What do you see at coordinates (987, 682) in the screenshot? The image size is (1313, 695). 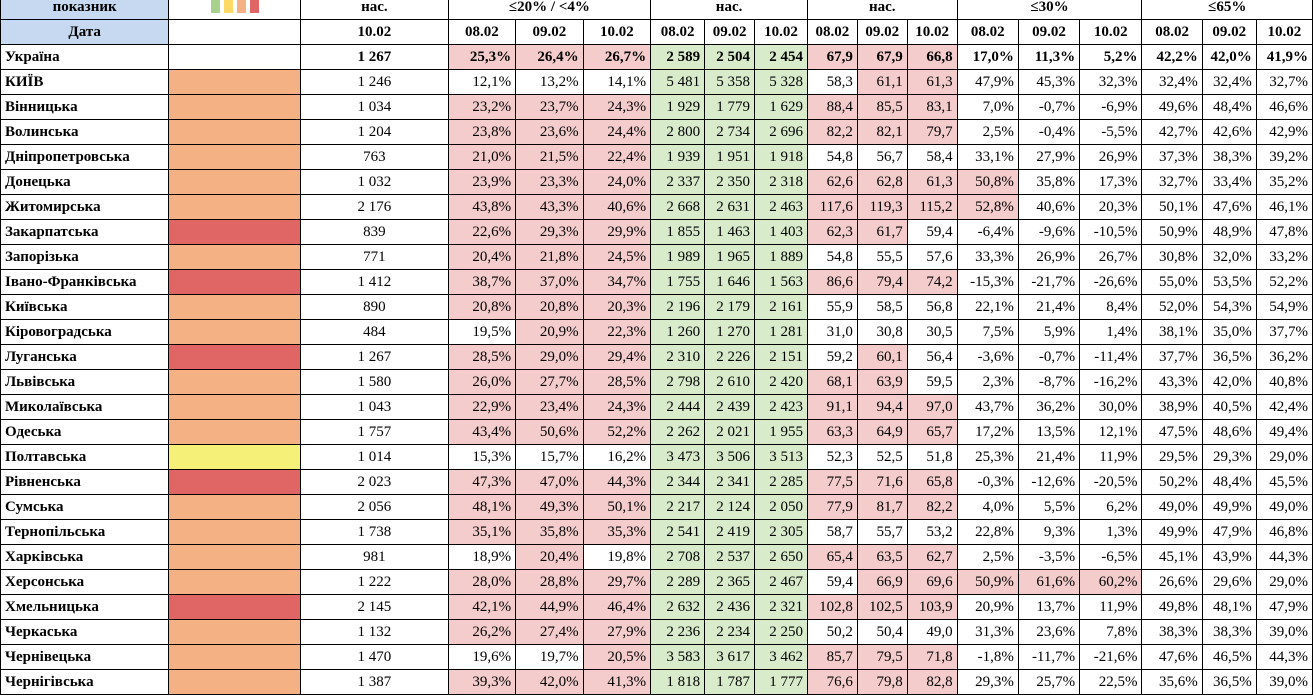 I see `change-value: 29,3%` at bounding box center [987, 682].